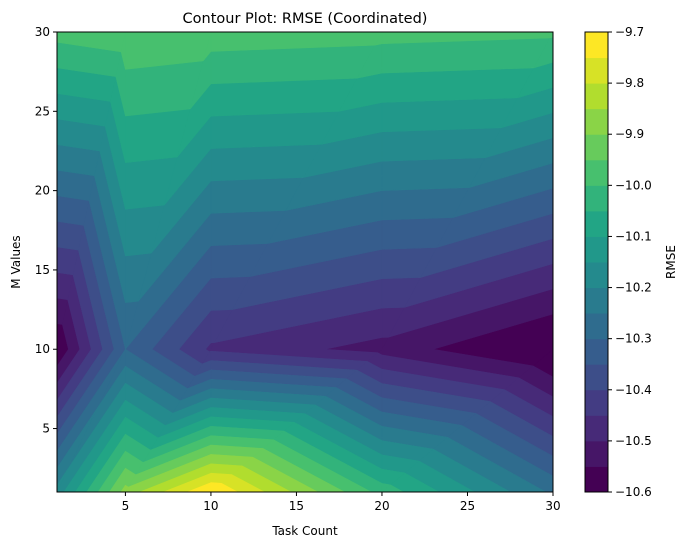 The image size is (688, 547). I want to click on y-tick-label: 30, so click(42, 32).